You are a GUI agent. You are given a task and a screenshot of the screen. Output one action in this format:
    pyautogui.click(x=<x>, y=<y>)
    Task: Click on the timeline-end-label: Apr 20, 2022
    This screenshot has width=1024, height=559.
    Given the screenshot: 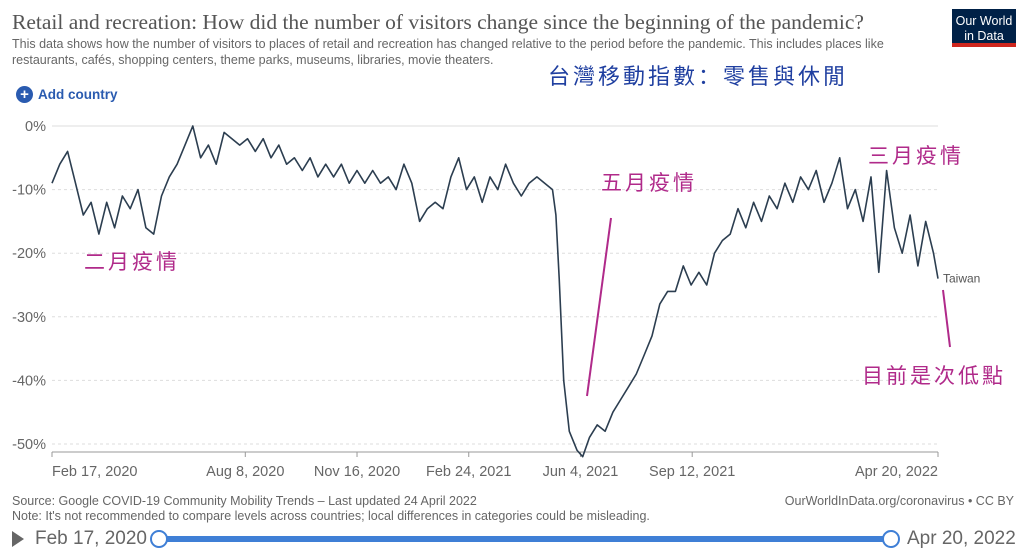 What is the action you would take?
    pyautogui.click(x=961, y=538)
    